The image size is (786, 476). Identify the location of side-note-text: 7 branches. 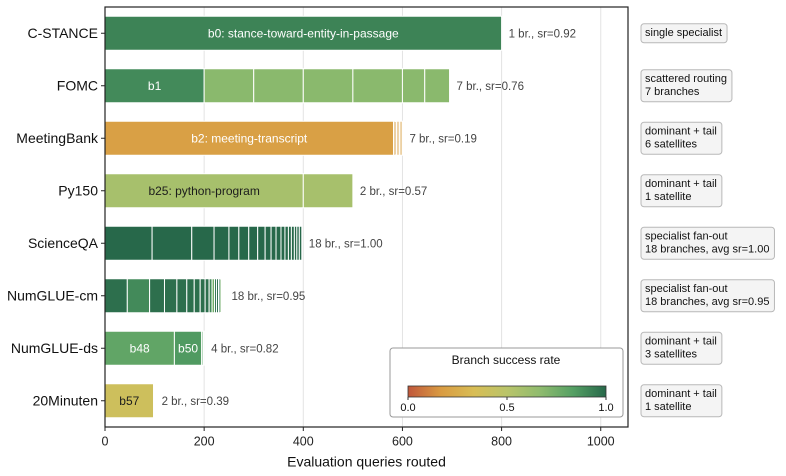
(672, 92).